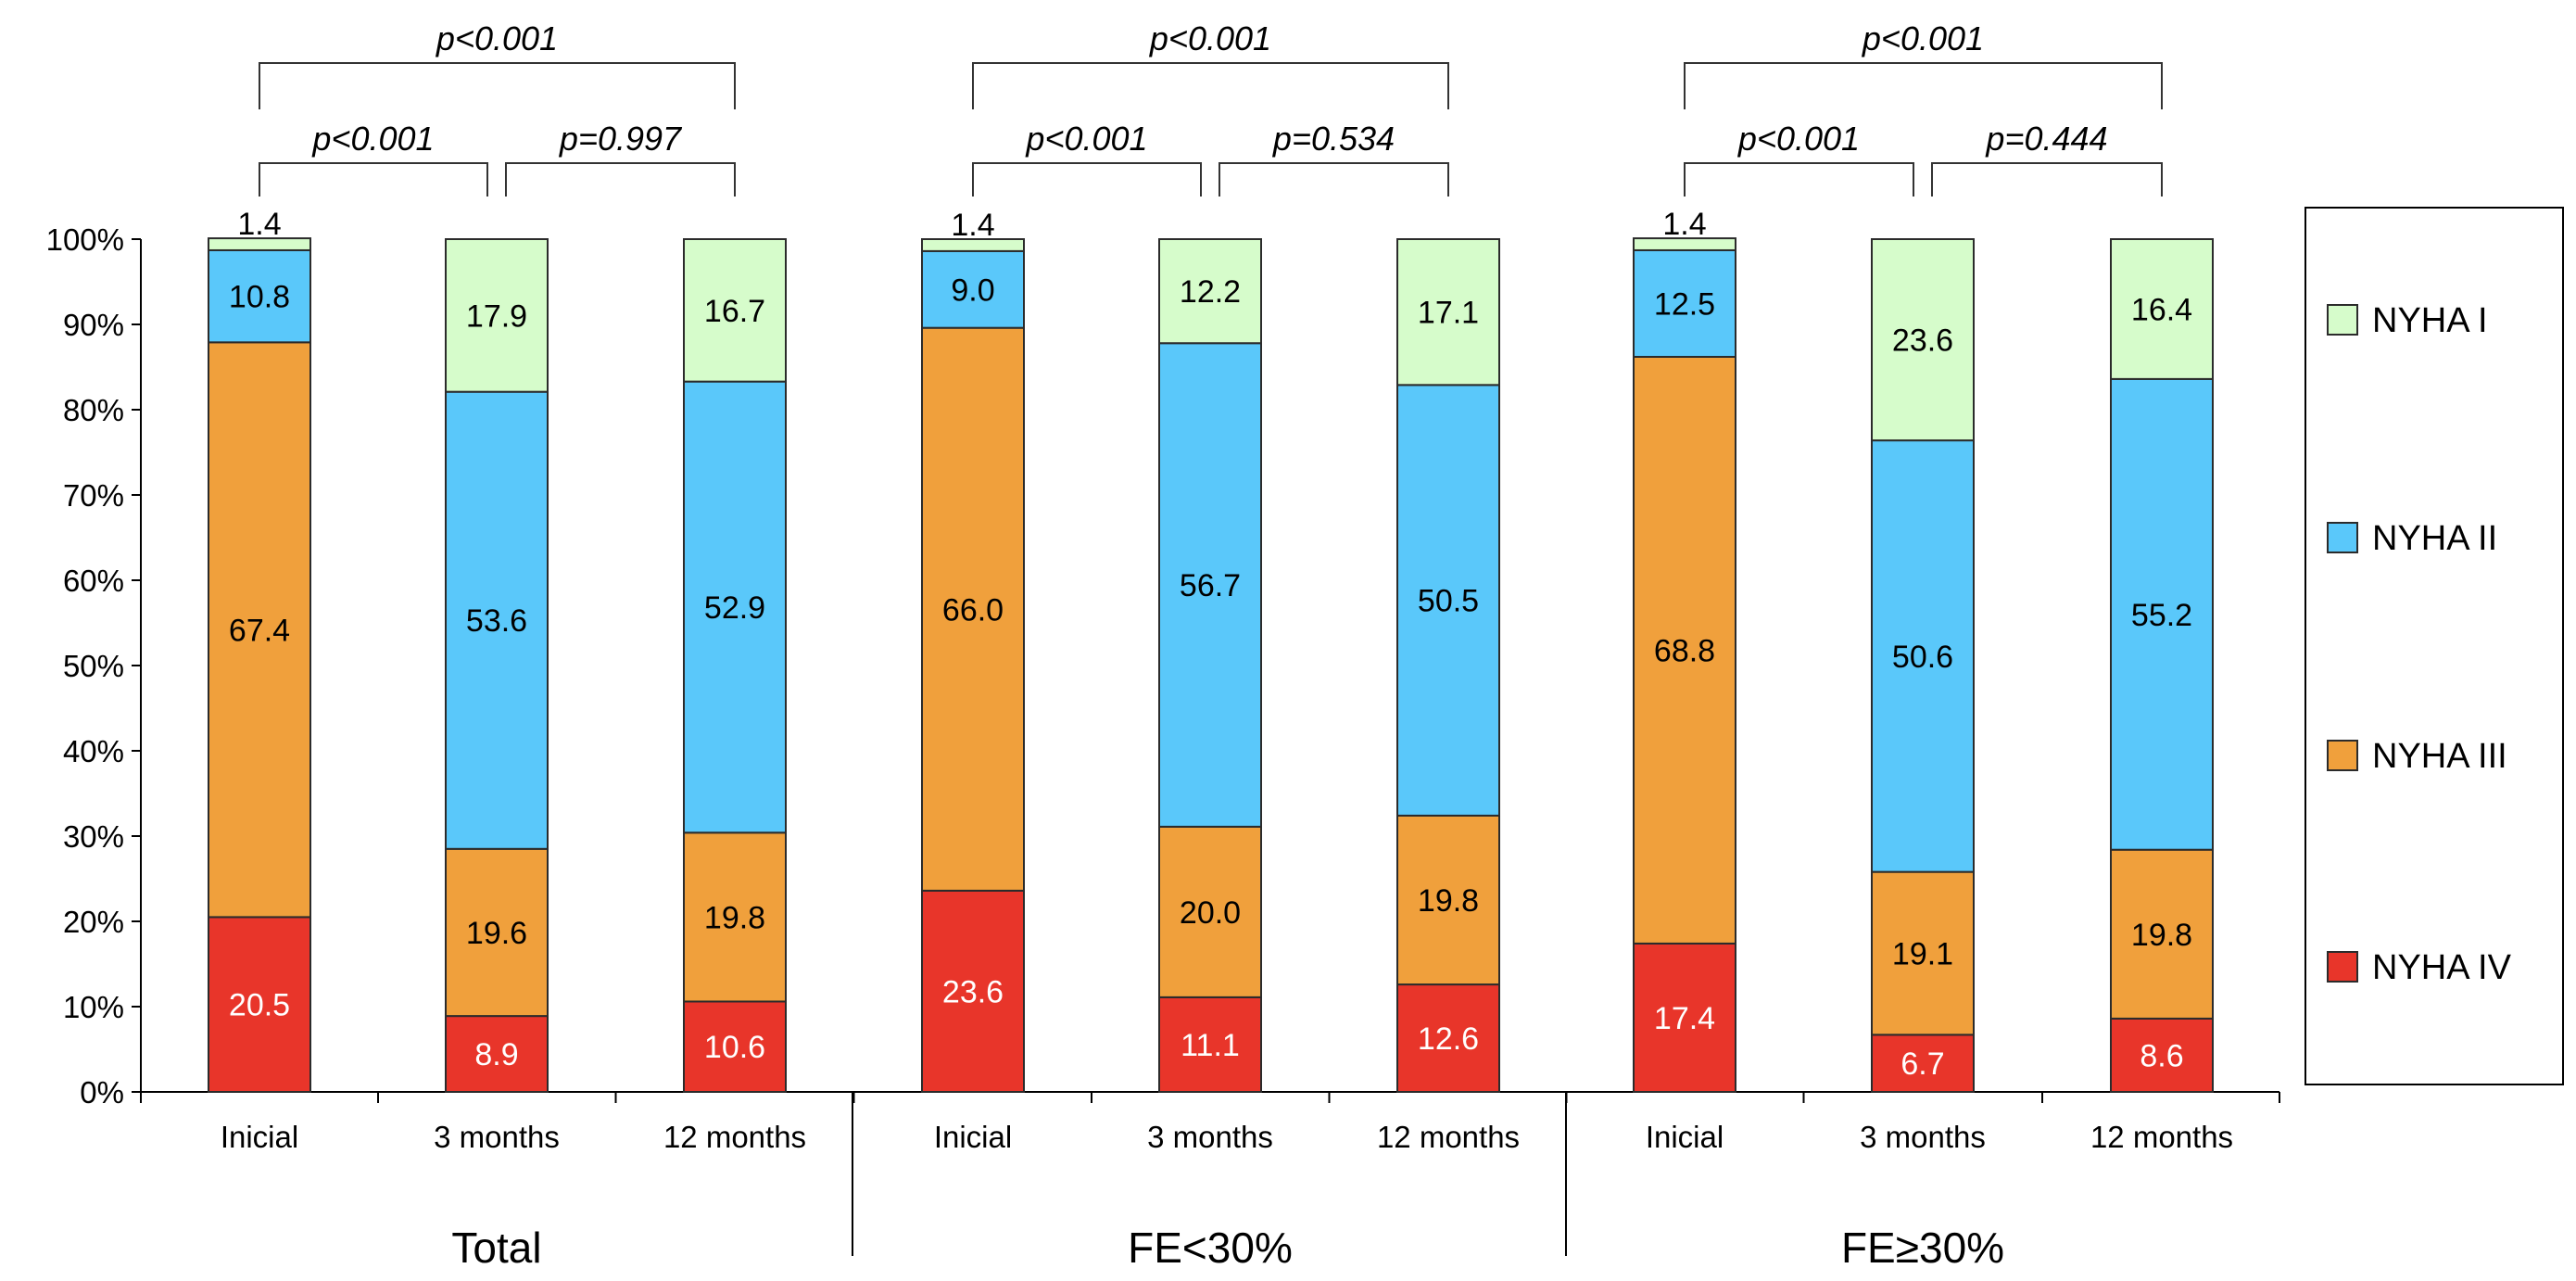  What do you see at coordinates (2046, 139) in the screenshot?
I see `p-value-label: p=0.444` at bounding box center [2046, 139].